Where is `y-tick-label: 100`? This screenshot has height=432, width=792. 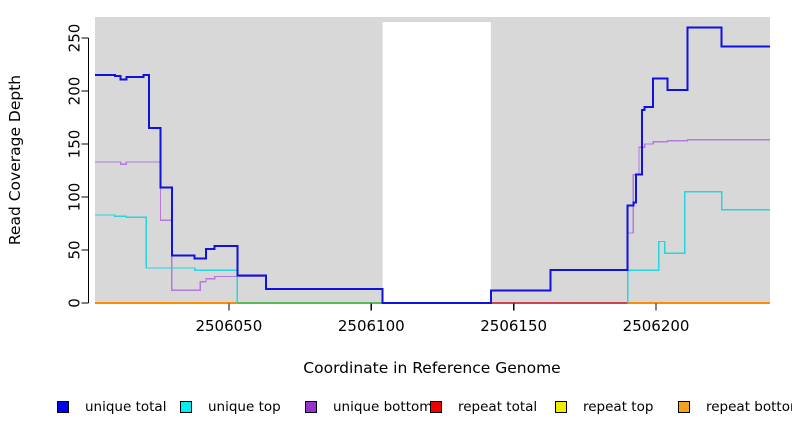 y-tick-label: 100 is located at coordinates (74, 197).